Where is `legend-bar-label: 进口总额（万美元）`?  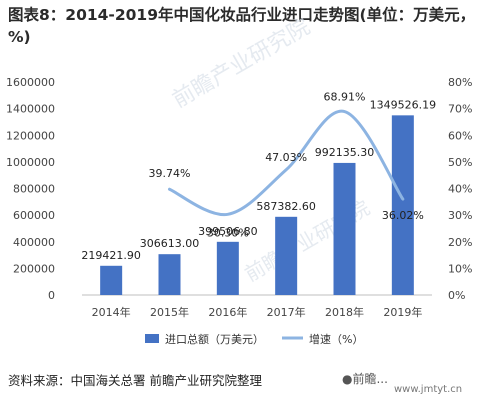
legend-bar-label: 进口总额（万美元） is located at coordinates (214, 339).